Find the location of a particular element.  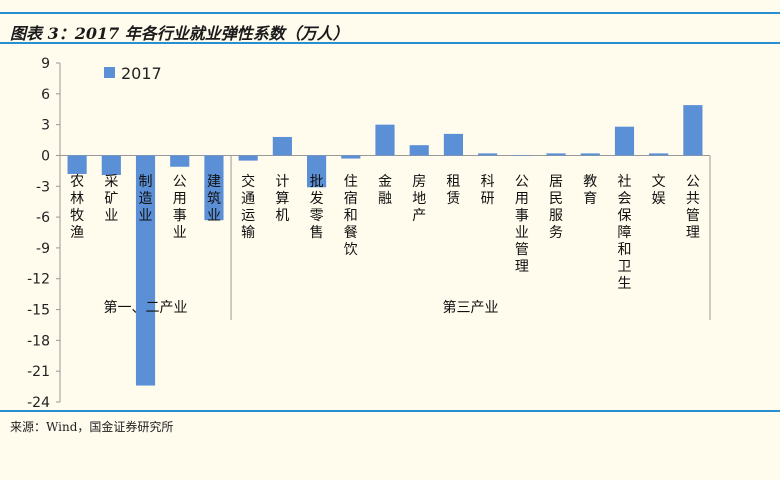

category-label: 农林牧渔 is located at coordinates (77, 207).